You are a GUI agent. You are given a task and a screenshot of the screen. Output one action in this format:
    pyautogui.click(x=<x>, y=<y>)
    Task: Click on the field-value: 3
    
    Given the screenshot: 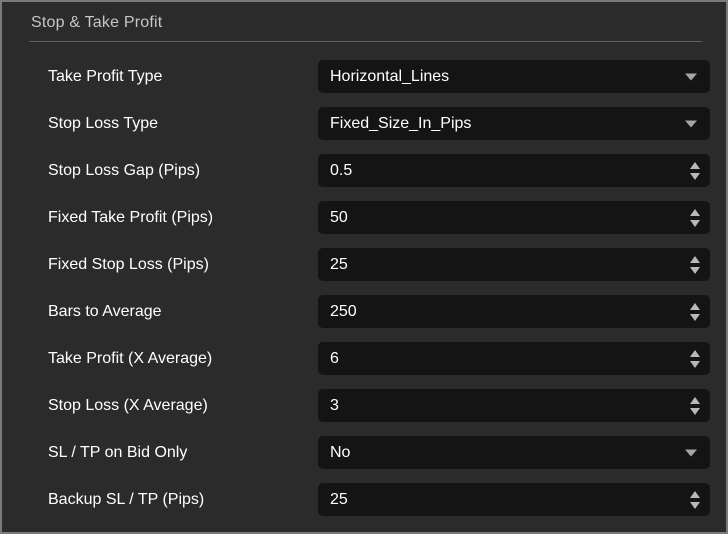 What is the action you would take?
    pyautogui.click(x=334, y=405)
    